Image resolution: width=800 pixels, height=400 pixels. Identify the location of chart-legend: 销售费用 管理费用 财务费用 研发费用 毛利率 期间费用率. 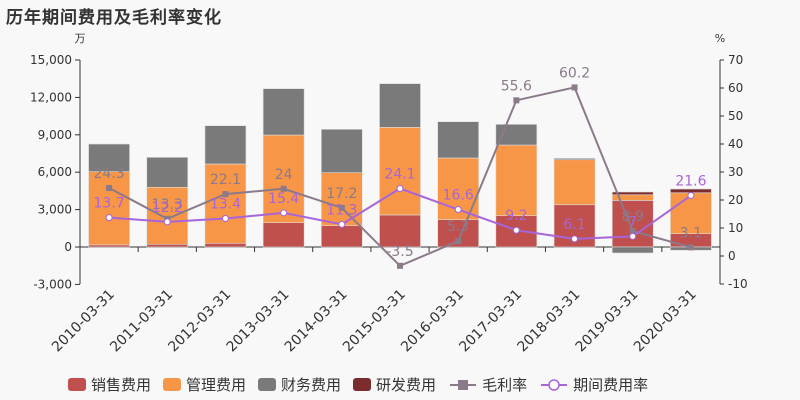
(364, 384).